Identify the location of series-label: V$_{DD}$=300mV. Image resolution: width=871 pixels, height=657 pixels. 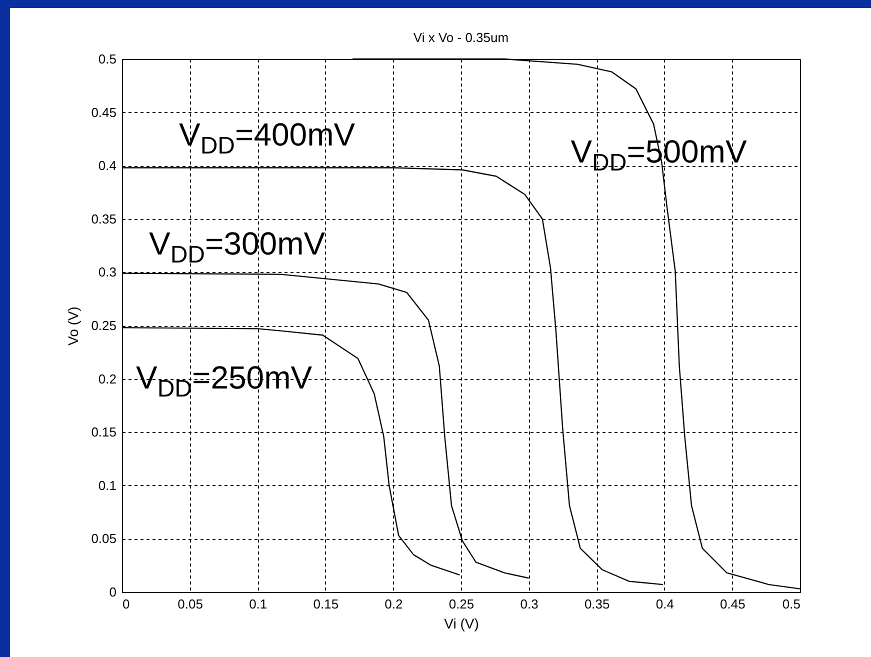
(237, 247).